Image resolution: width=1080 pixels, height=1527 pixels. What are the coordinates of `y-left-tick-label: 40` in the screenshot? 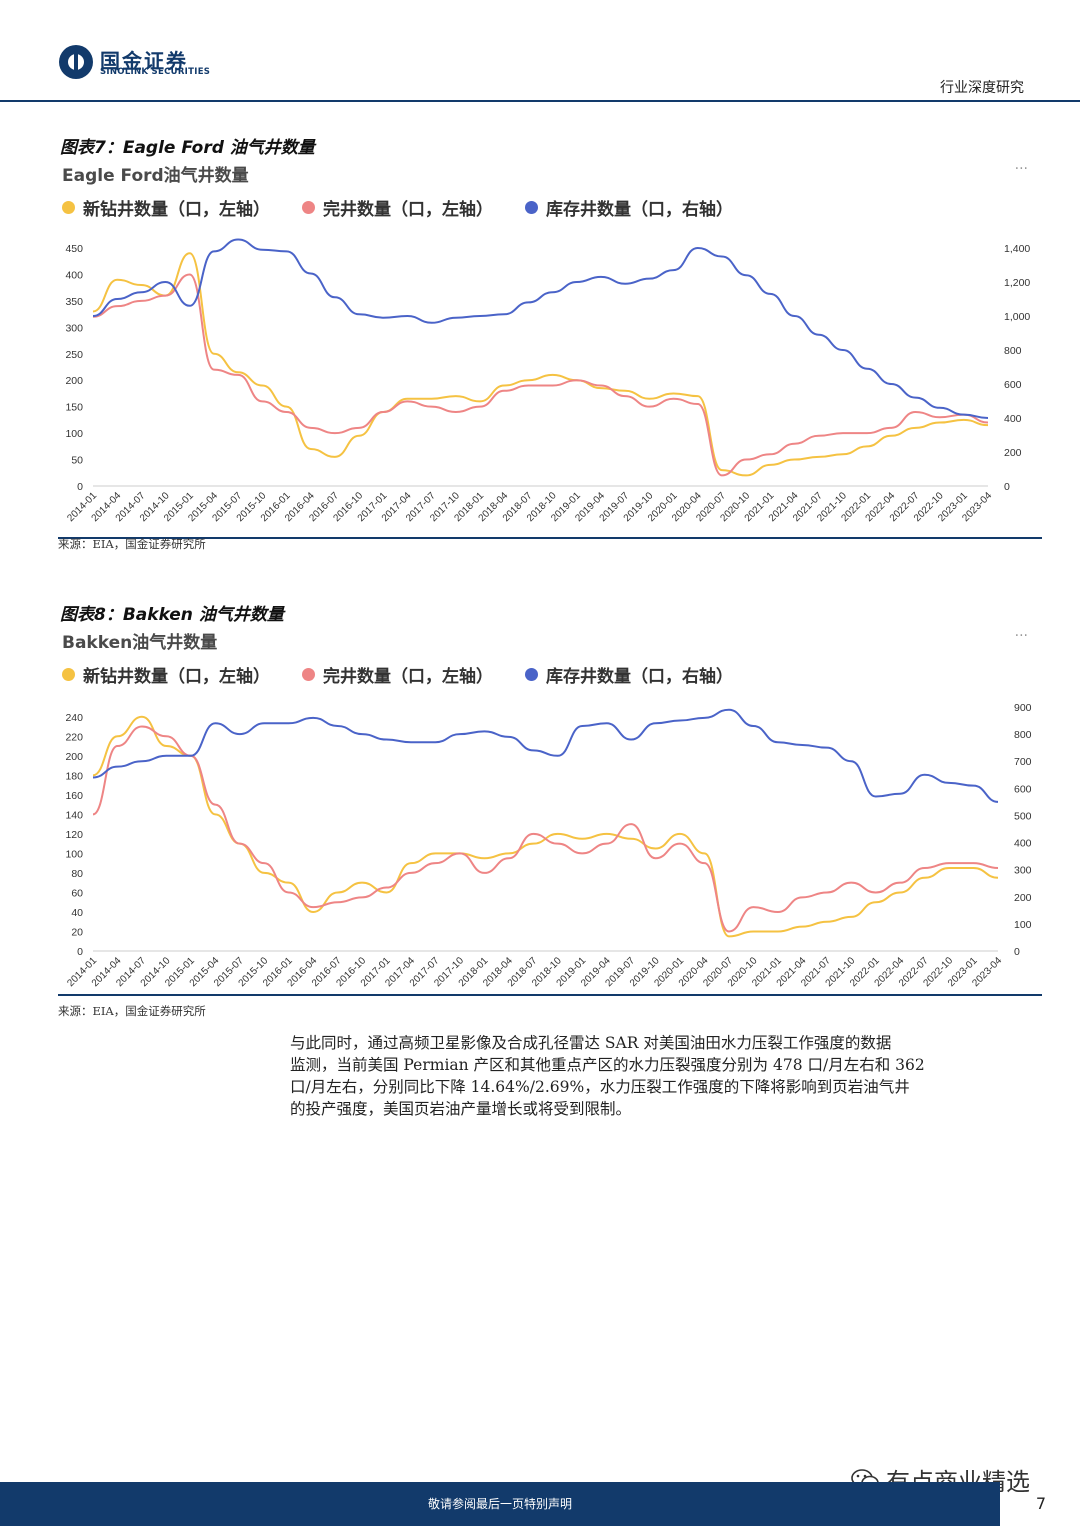 It's located at (77, 913).